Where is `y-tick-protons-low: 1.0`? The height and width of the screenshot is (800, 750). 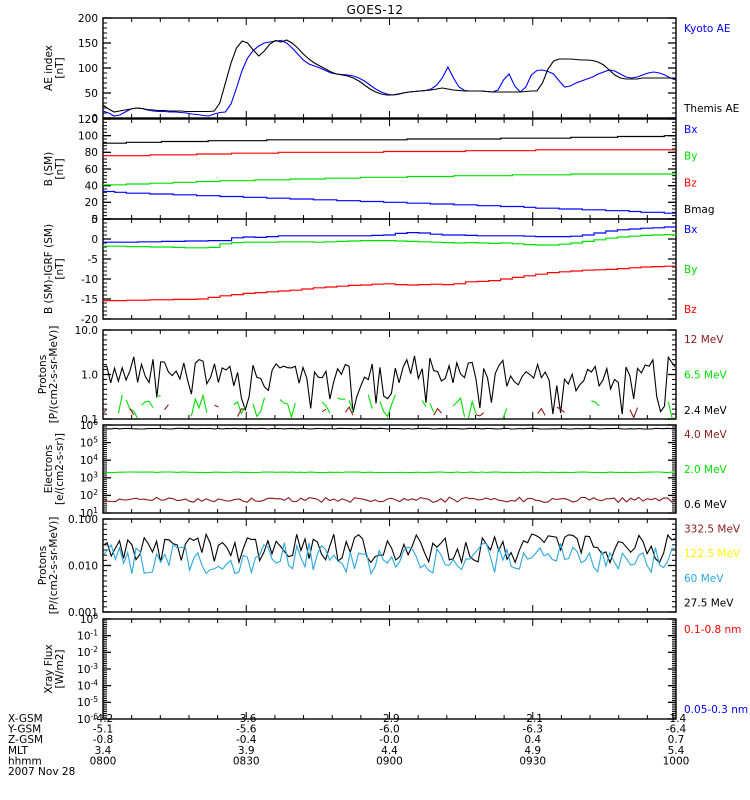
y-tick-protons-low: 1.0 is located at coordinates (89, 375).